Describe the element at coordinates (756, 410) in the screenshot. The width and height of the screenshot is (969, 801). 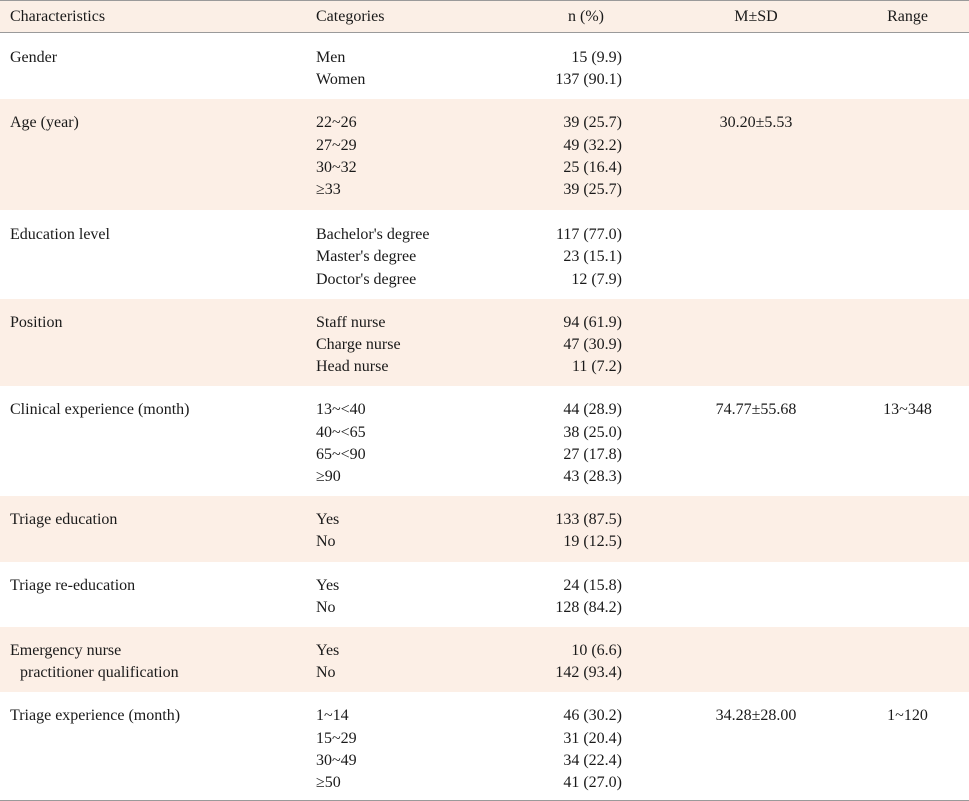
I see `mean-sd-cell: 74.77±55.68` at that location.